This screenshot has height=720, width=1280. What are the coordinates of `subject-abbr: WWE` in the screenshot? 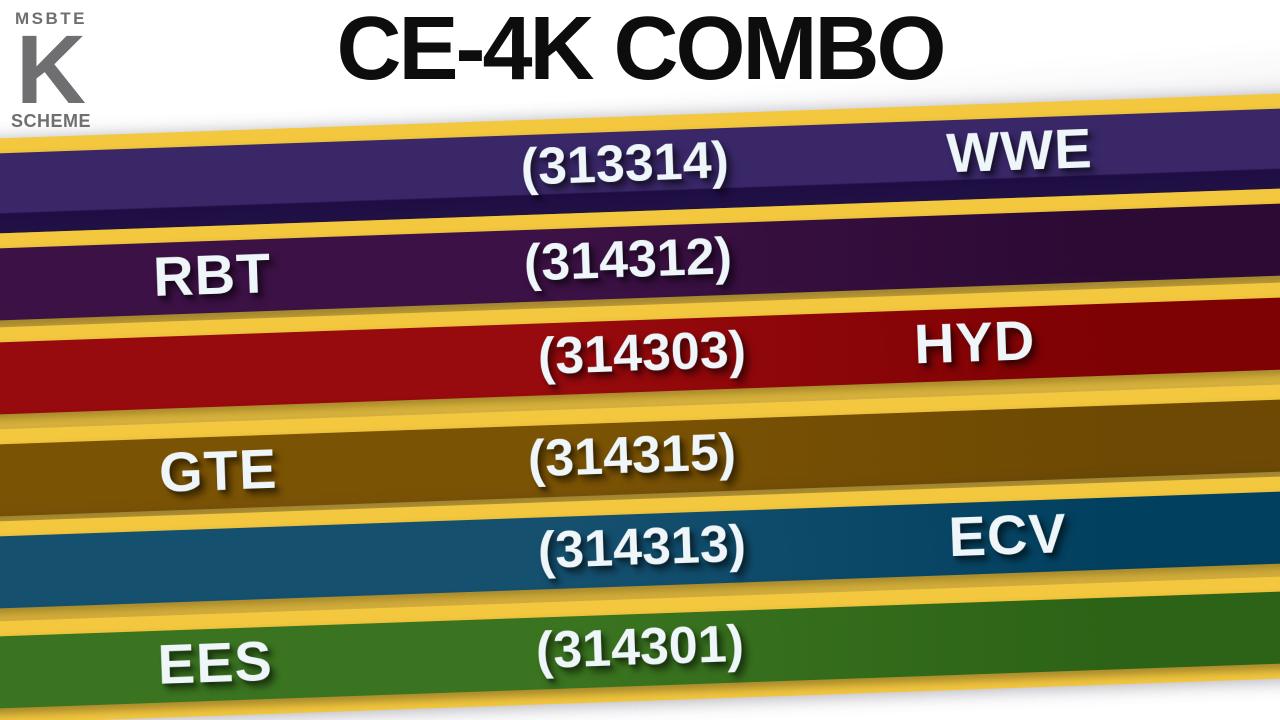 It's located at (1019, 150).